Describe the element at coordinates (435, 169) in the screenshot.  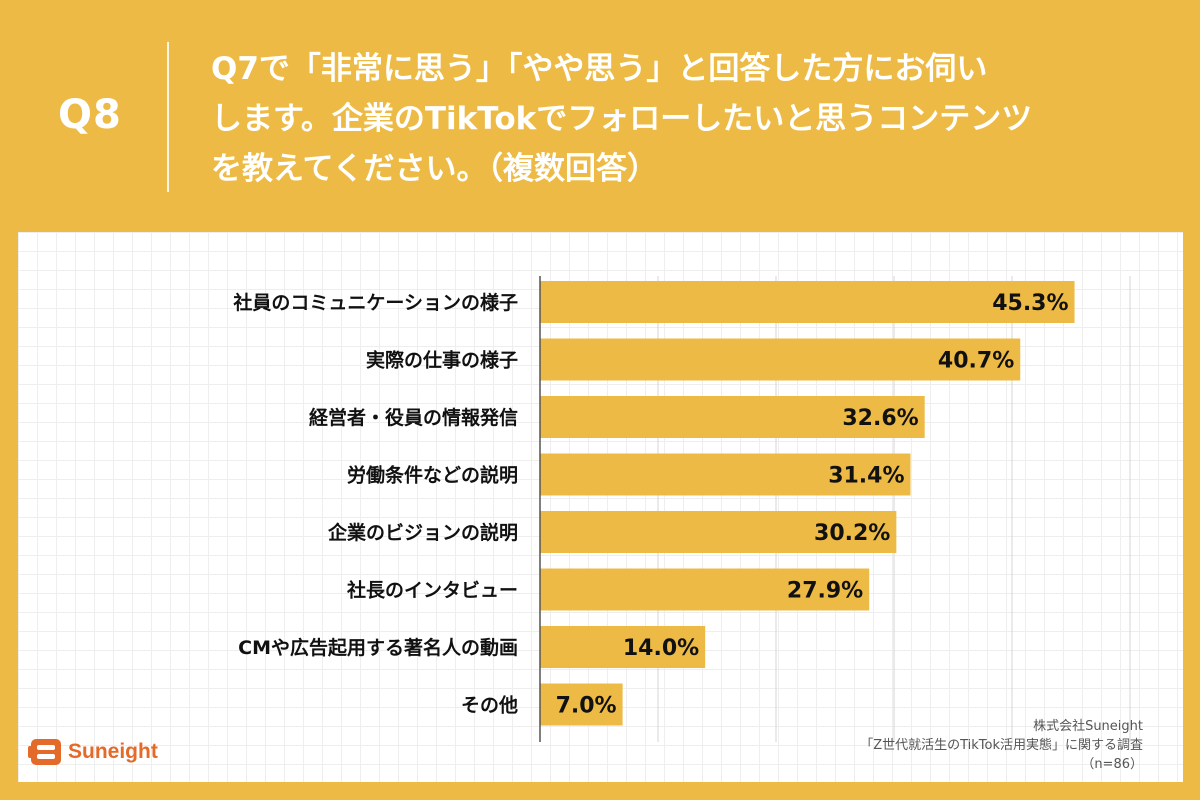
I see `question-line: を教えてください。（複数回答）` at that location.